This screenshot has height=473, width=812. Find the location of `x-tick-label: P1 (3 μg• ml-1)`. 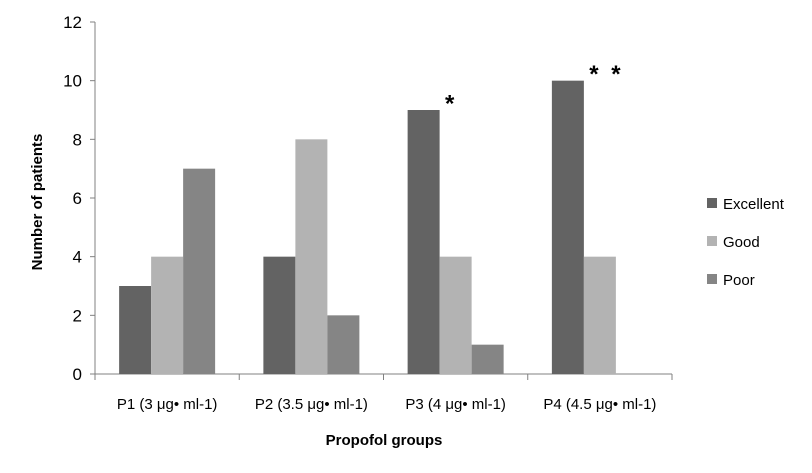

x-tick-label: P1 (3 μg• ml-1) is located at coordinates (167, 404).